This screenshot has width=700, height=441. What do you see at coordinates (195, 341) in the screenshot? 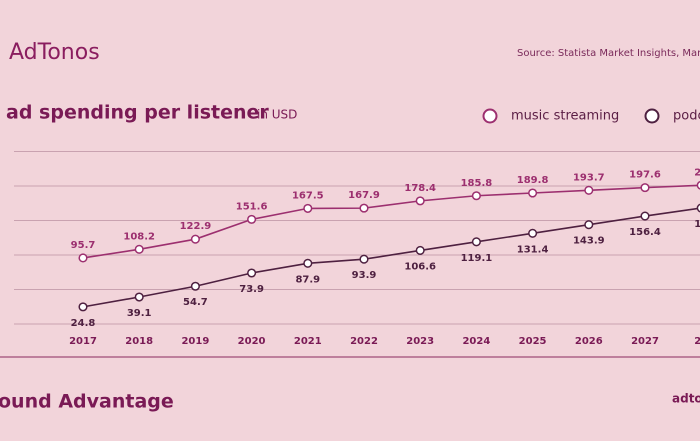
I see `x-tick-label: 2019` at bounding box center [195, 341].